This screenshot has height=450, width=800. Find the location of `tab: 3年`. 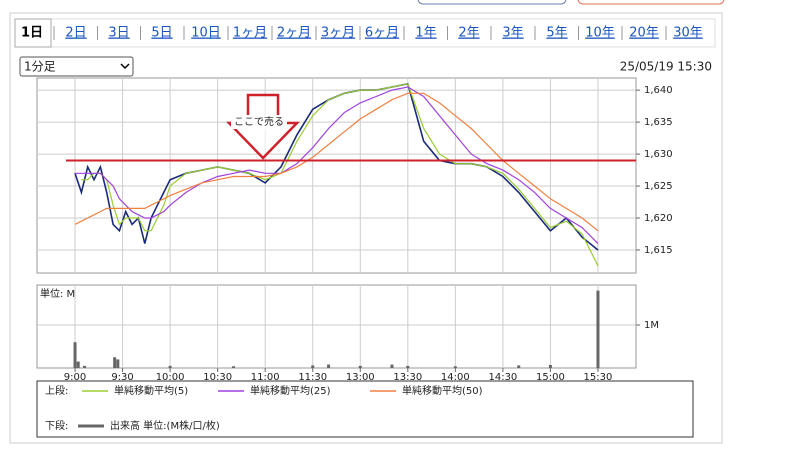

tab: 3年 is located at coordinates (512, 33).